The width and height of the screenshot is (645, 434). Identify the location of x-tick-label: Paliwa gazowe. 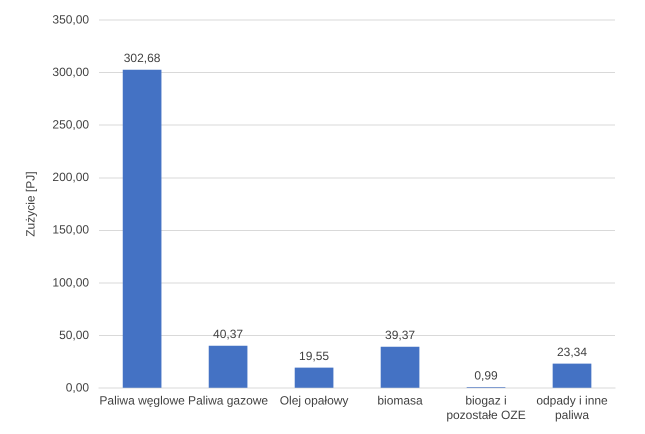
(228, 401).